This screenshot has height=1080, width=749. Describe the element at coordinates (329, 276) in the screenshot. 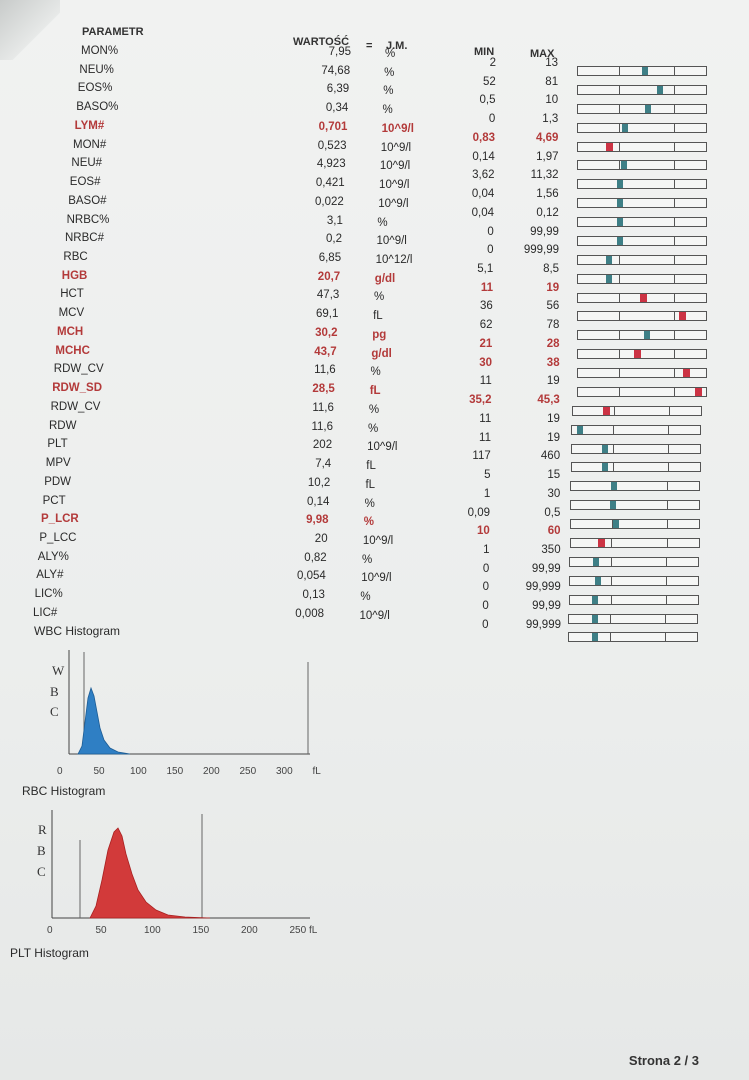

I see `row-value: 20,7` at that location.